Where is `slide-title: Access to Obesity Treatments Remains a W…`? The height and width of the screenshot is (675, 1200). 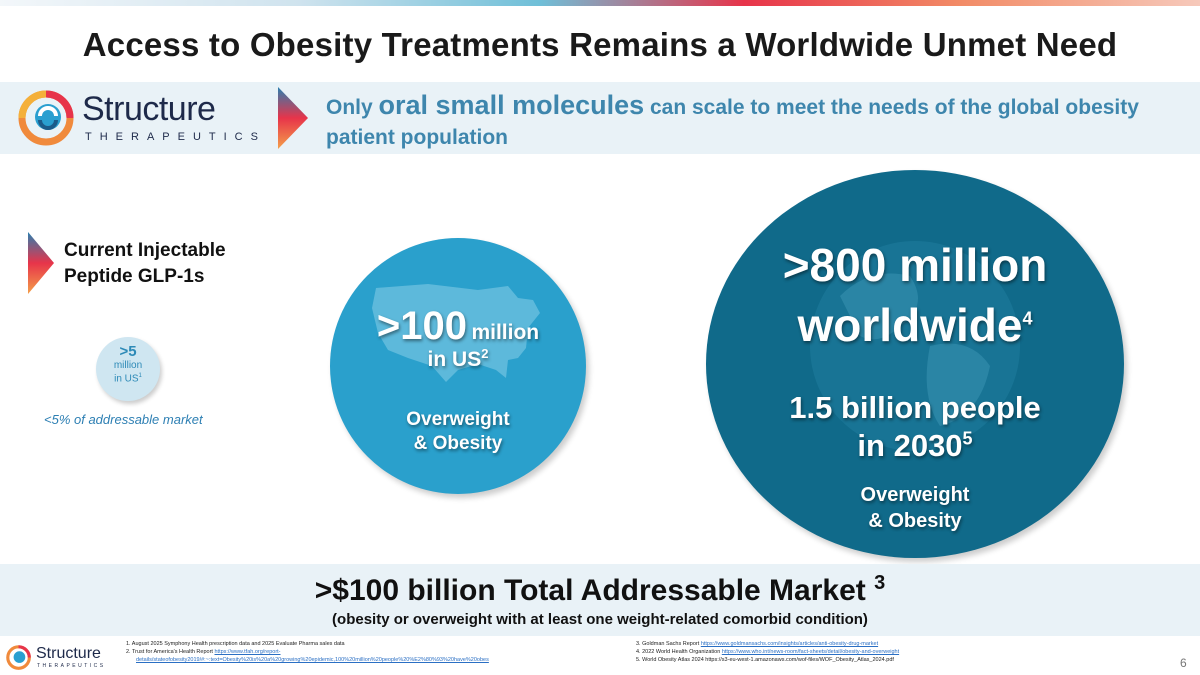 slide-title: Access to Obesity Treatments Remains a W… is located at coordinates (600, 44).